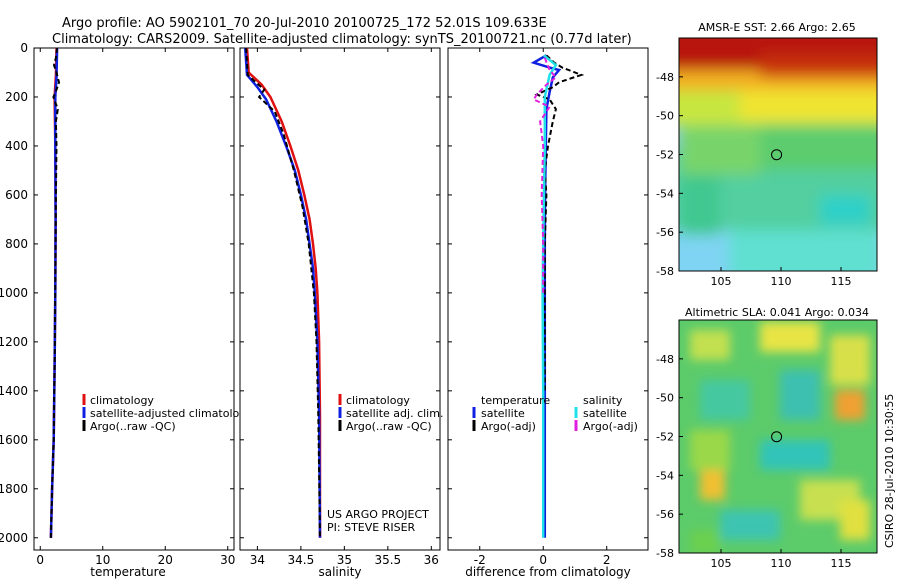 This screenshot has width=900, height=580. Describe the element at coordinates (610, 426) in the screenshot. I see `diff-legend-sal-argo: Argo(-adj)` at that location.